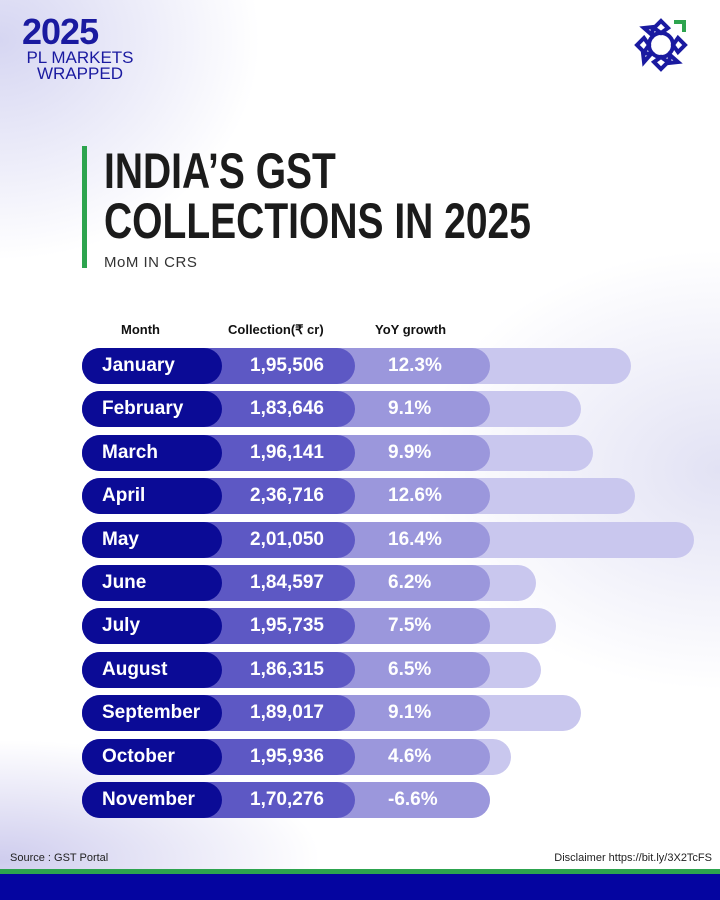  Describe the element at coordinates (124, 582) in the screenshot. I see `month-label: June` at that location.